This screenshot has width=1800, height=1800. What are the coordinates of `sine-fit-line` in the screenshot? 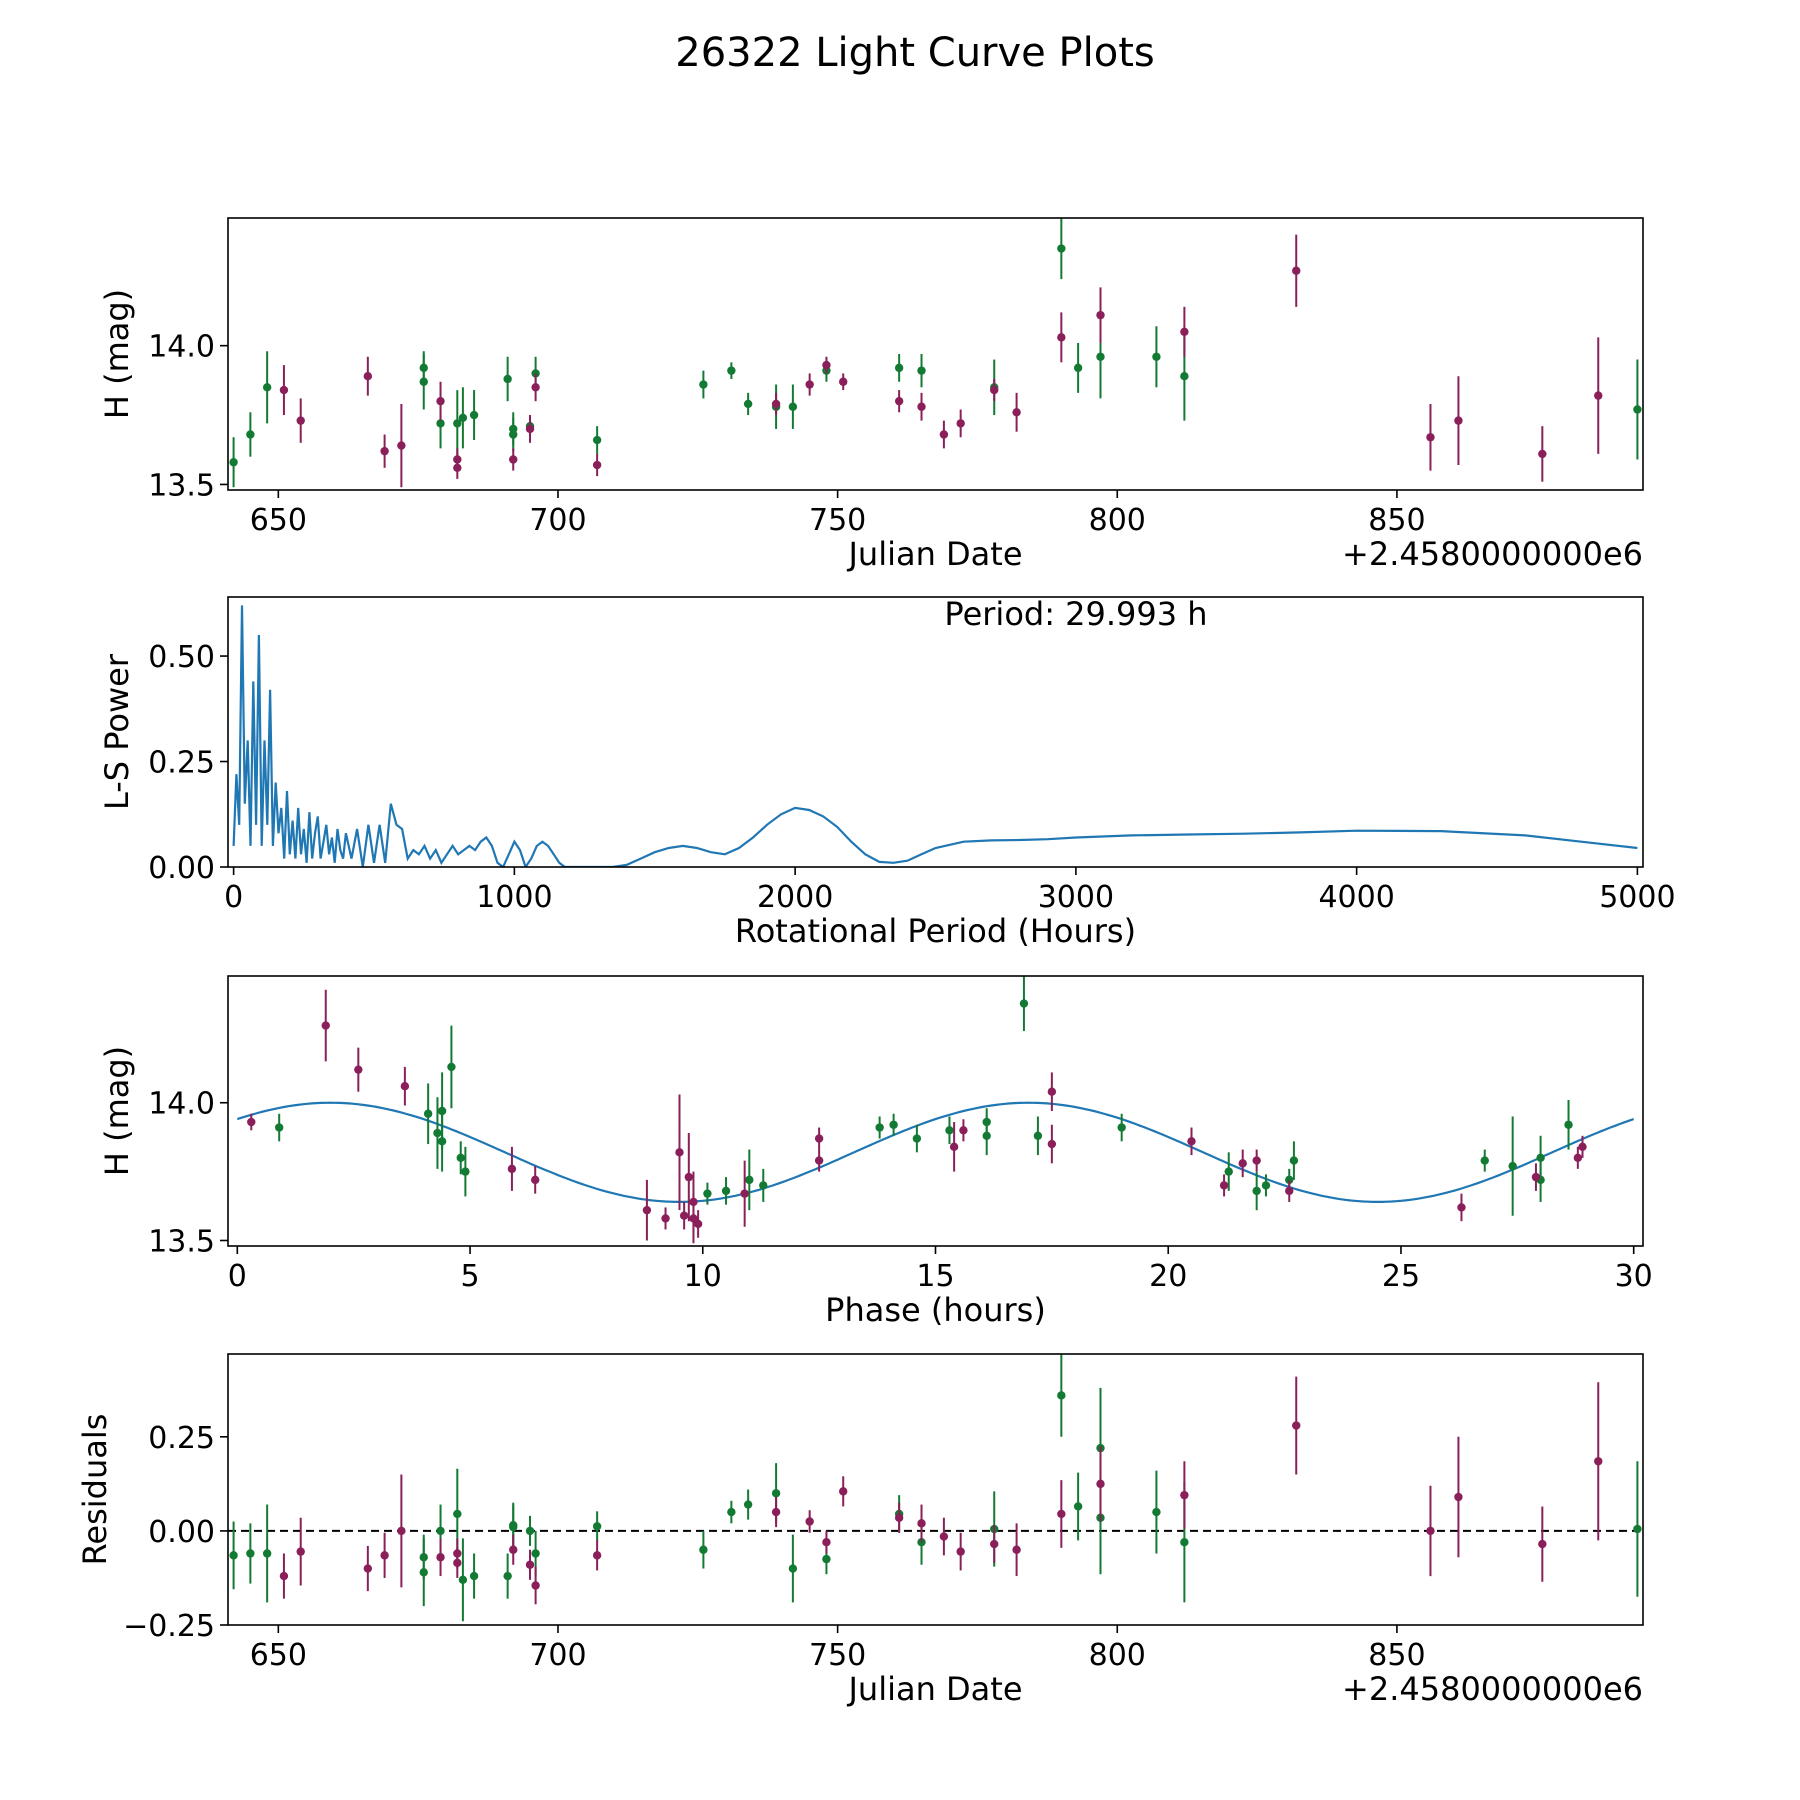 It's located at (935, 1152).